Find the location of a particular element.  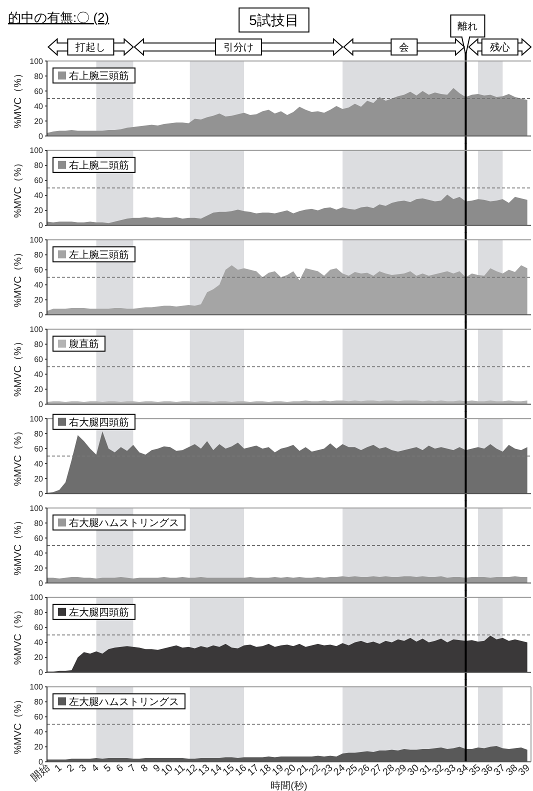

ref-line-label: 離れ is located at coordinates (468, 26).